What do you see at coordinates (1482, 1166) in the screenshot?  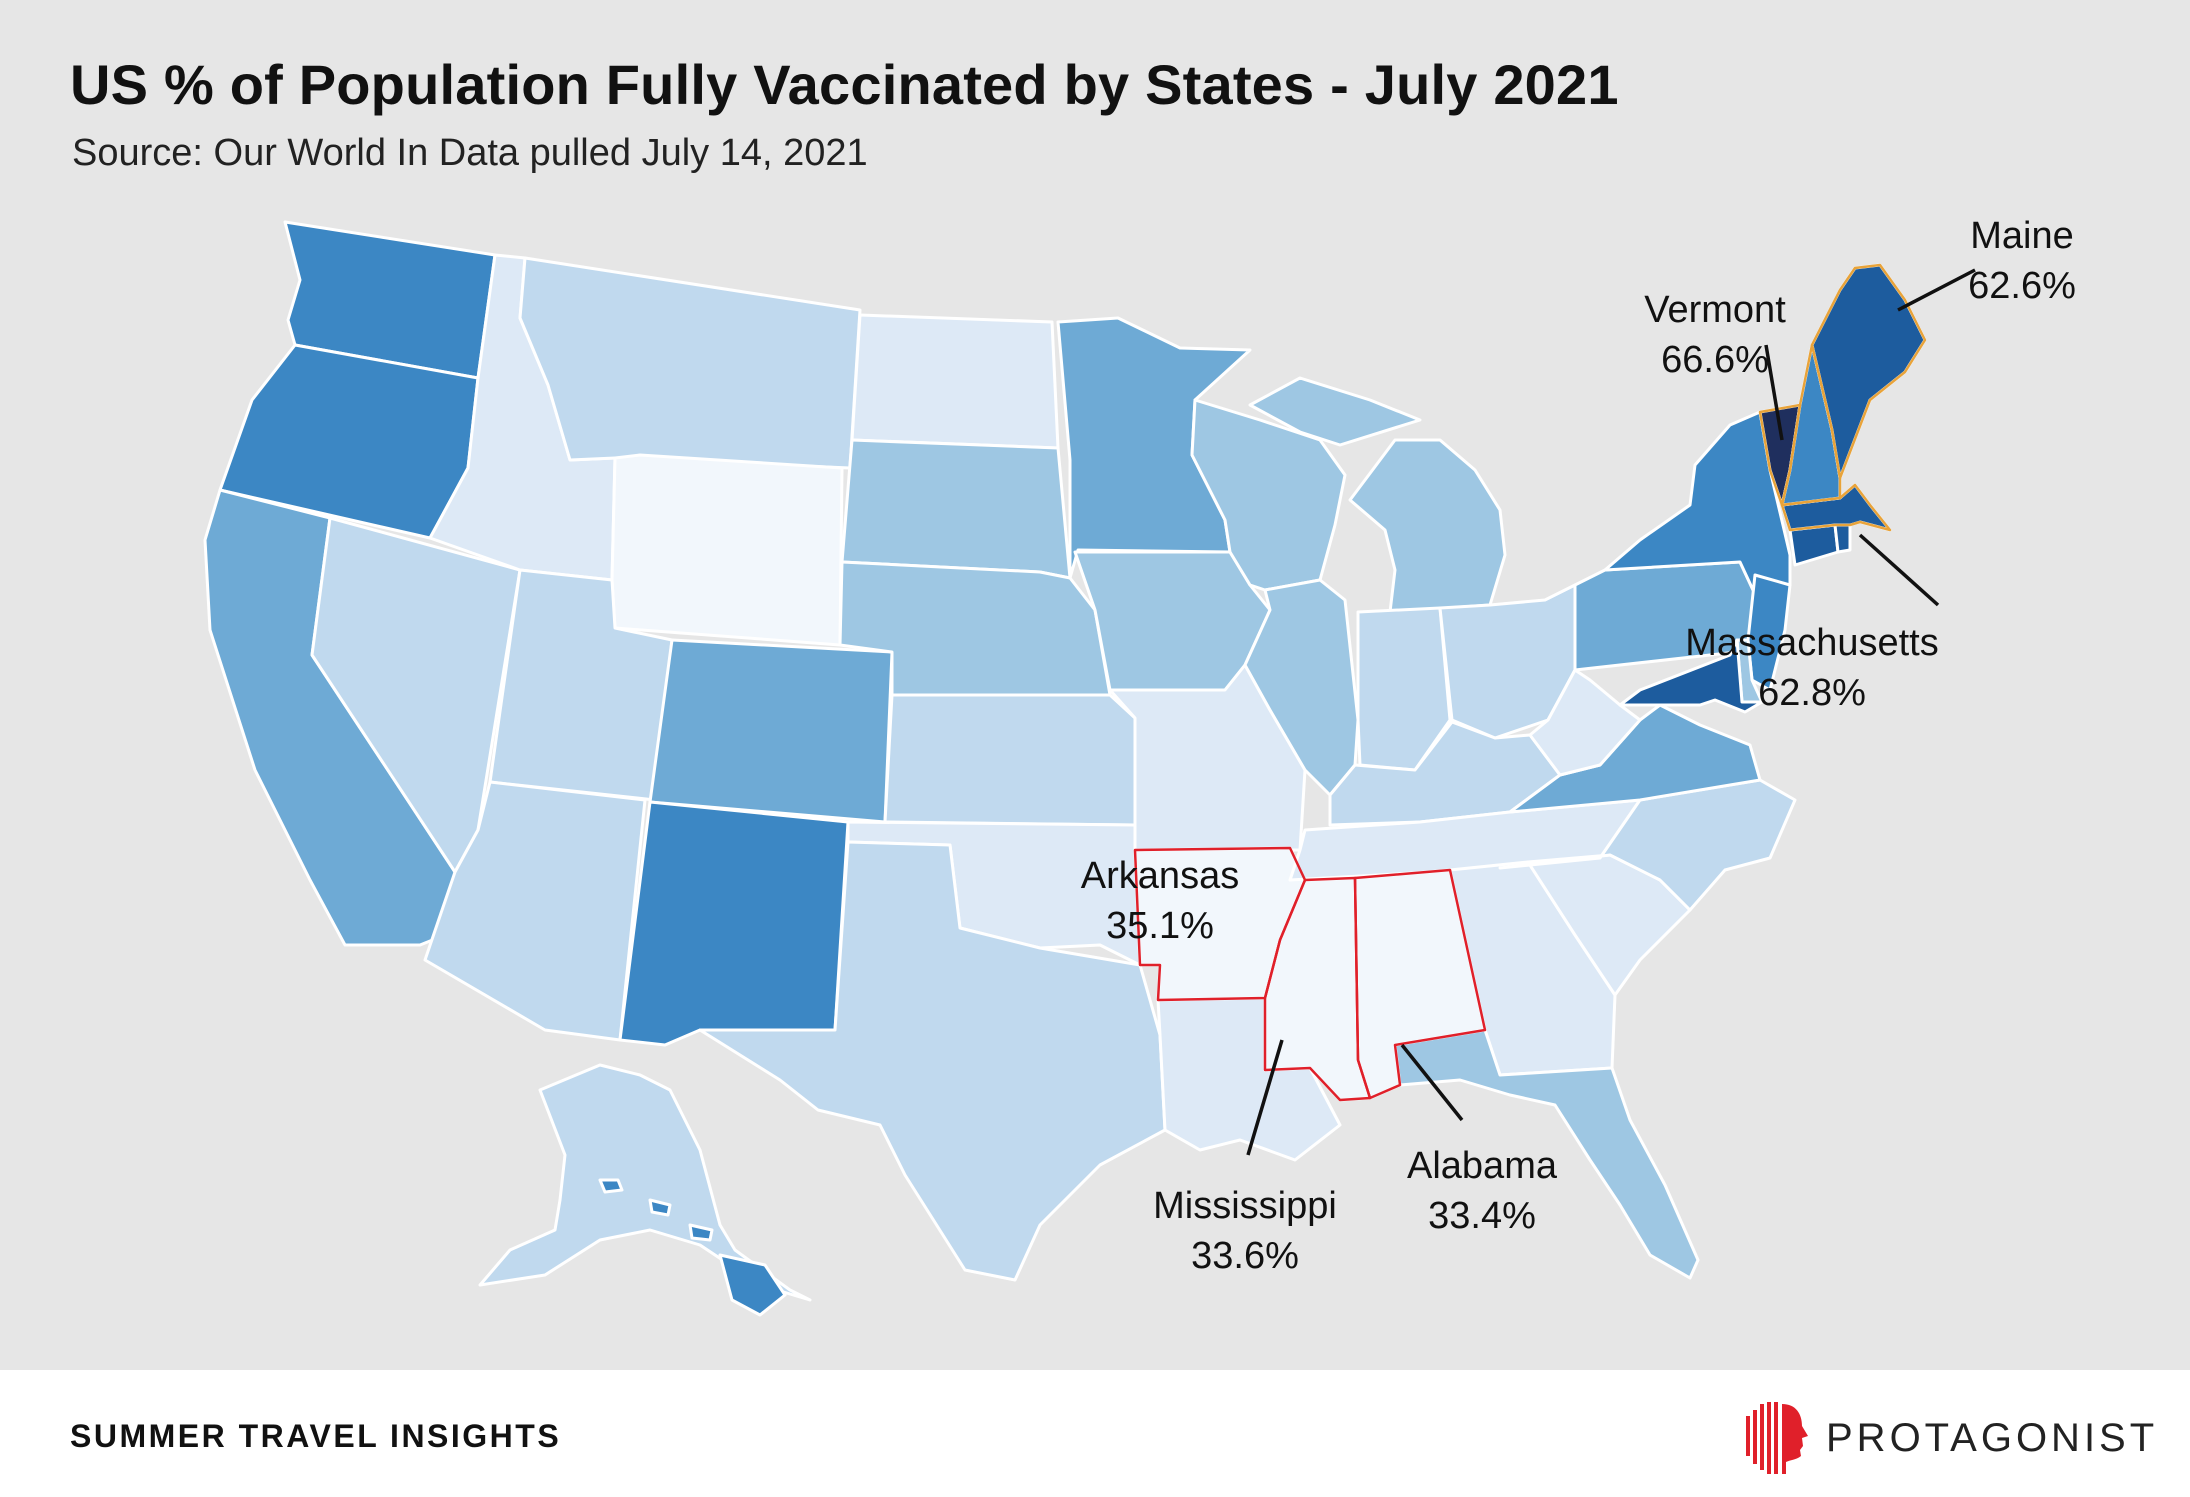 I see `callout-name-alabama: Alabama` at bounding box center [1482, 1166].